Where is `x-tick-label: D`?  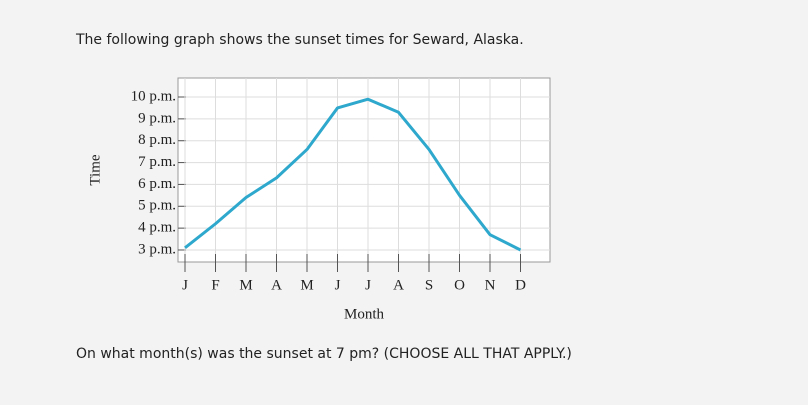 x-tick-label: D is located at coordinates (520, 285).